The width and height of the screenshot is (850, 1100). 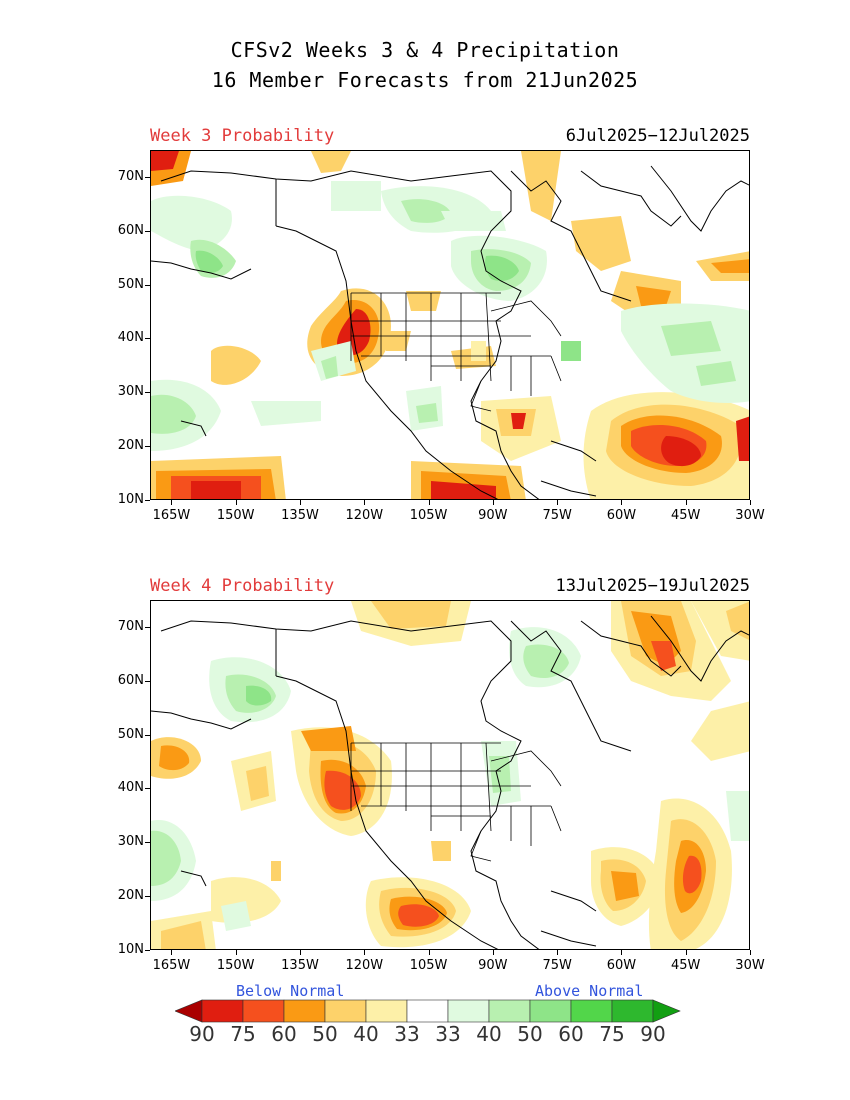 I want to click on week4-lon-label: 60W, so click(x=621, y=965).